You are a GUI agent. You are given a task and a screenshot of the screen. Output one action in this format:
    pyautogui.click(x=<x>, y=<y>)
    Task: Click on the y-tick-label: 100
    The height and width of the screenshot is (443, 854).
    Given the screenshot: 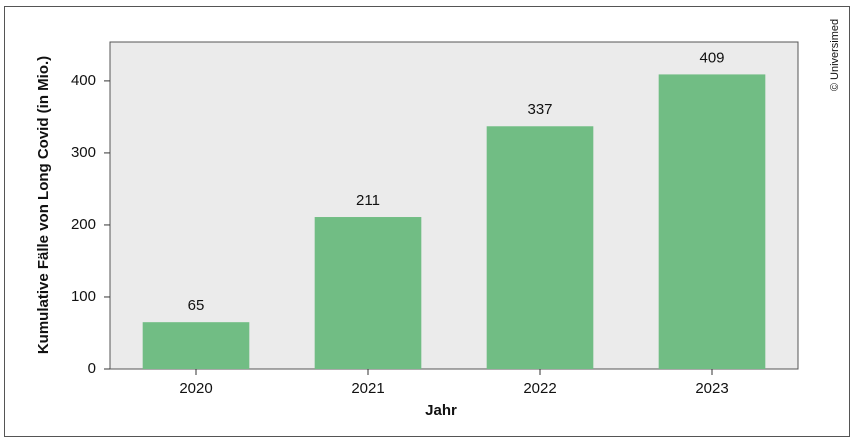 What is the action you would take?
    pyautogui.click(x=83, y=296)
    